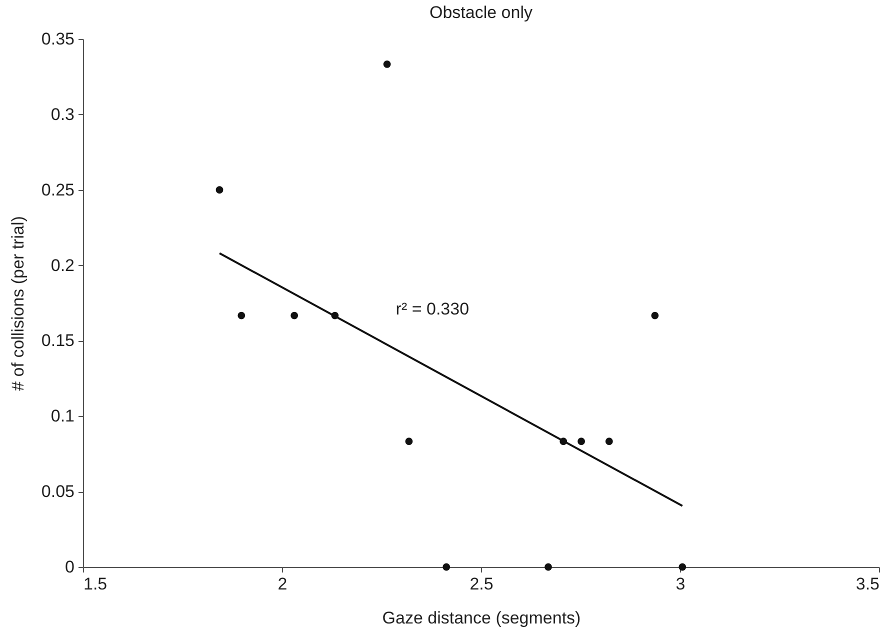 Image resolution: width=886 pixels, height=630 pixels. What do you see at coordinates (57, 39) in the screenshot?
I see `y-tick-label: 0.35` at bounding box center [57, 39].